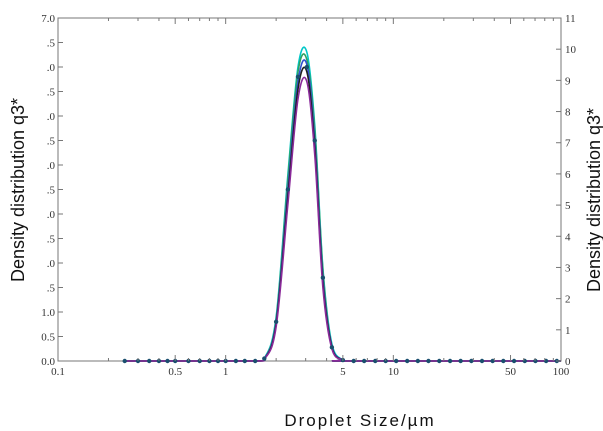  Describe the element at coordinates (568, 300) in the screenshot. I see `y-right-tick-label: 2` at that location.